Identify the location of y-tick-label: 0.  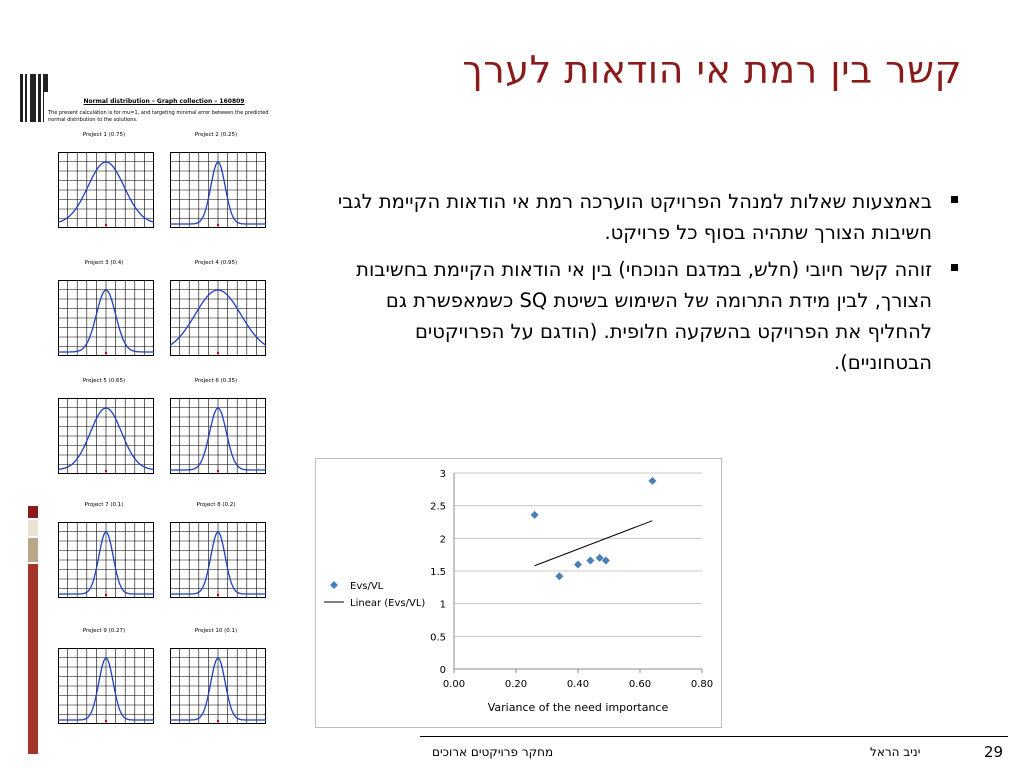
(443, 670).